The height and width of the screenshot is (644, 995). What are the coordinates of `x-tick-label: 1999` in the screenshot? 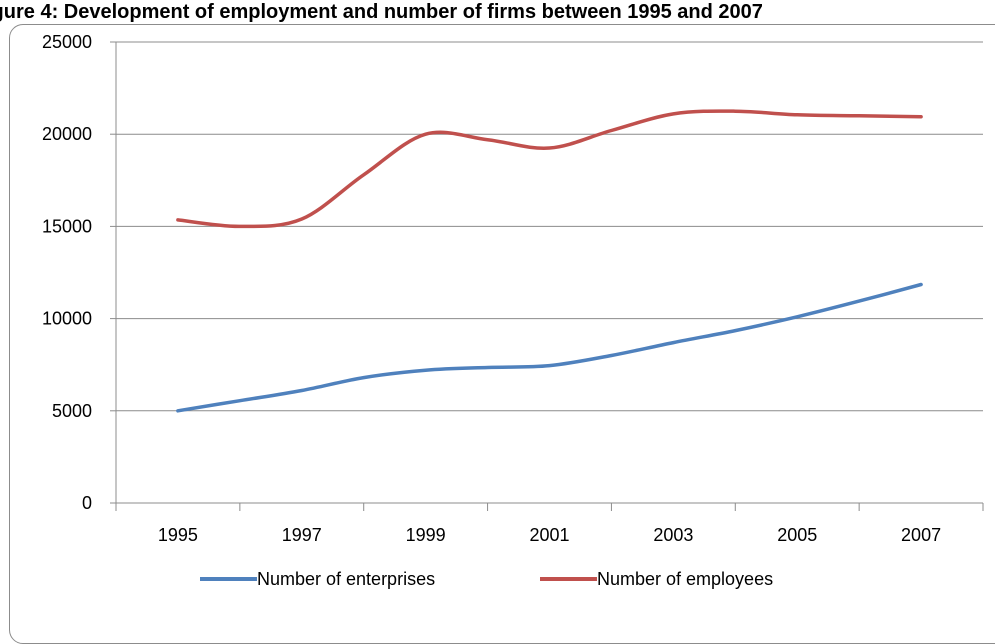 It's located at (426, 535).